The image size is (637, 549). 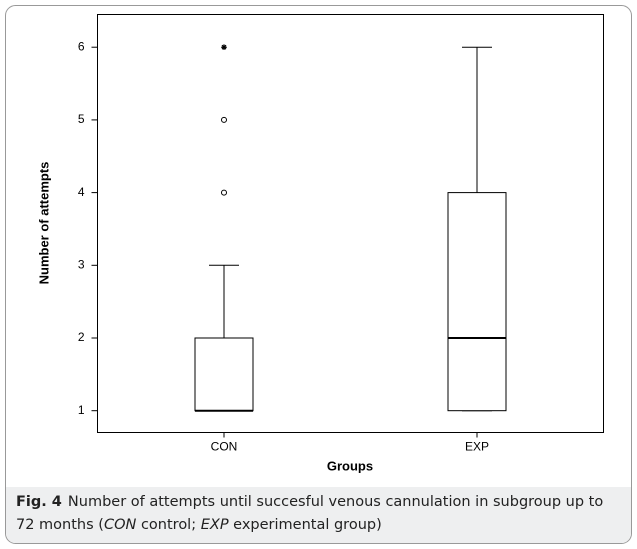 I want to click on caption-abbr: CON, so click(x=120, y=525).